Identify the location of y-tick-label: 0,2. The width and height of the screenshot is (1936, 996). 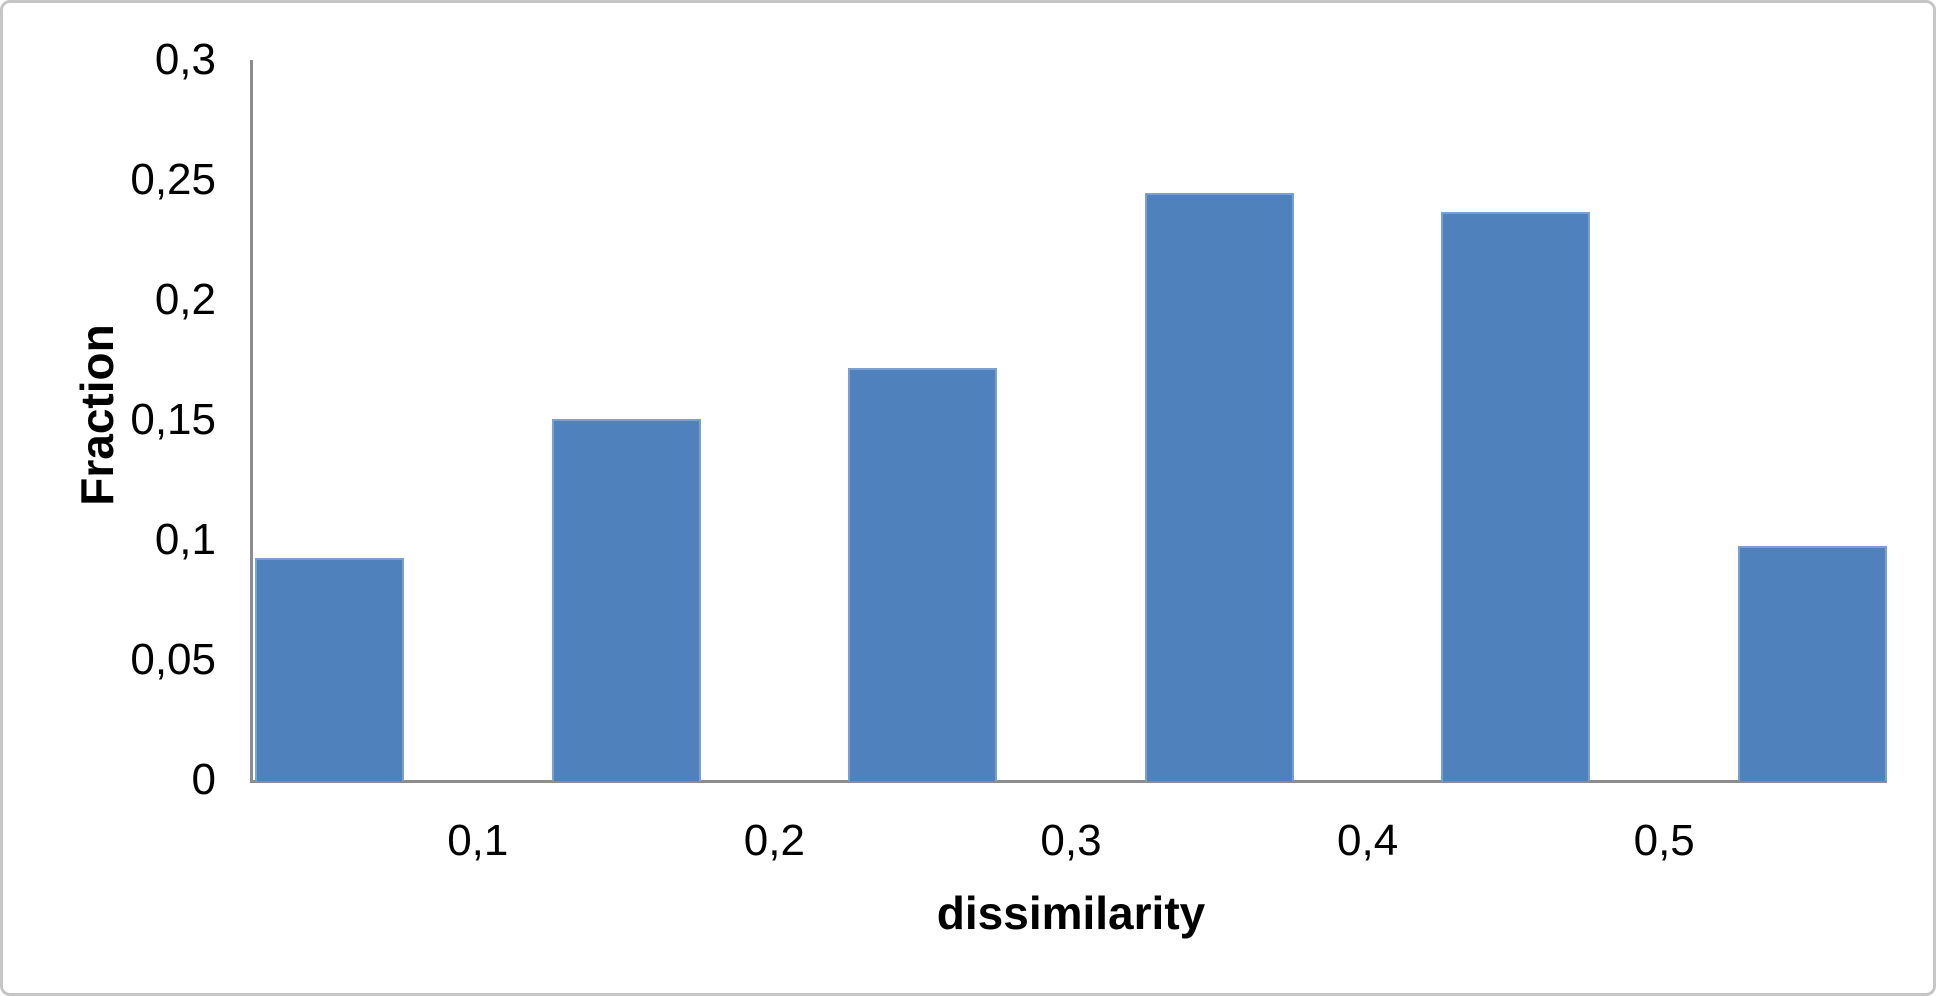
(185, 300).